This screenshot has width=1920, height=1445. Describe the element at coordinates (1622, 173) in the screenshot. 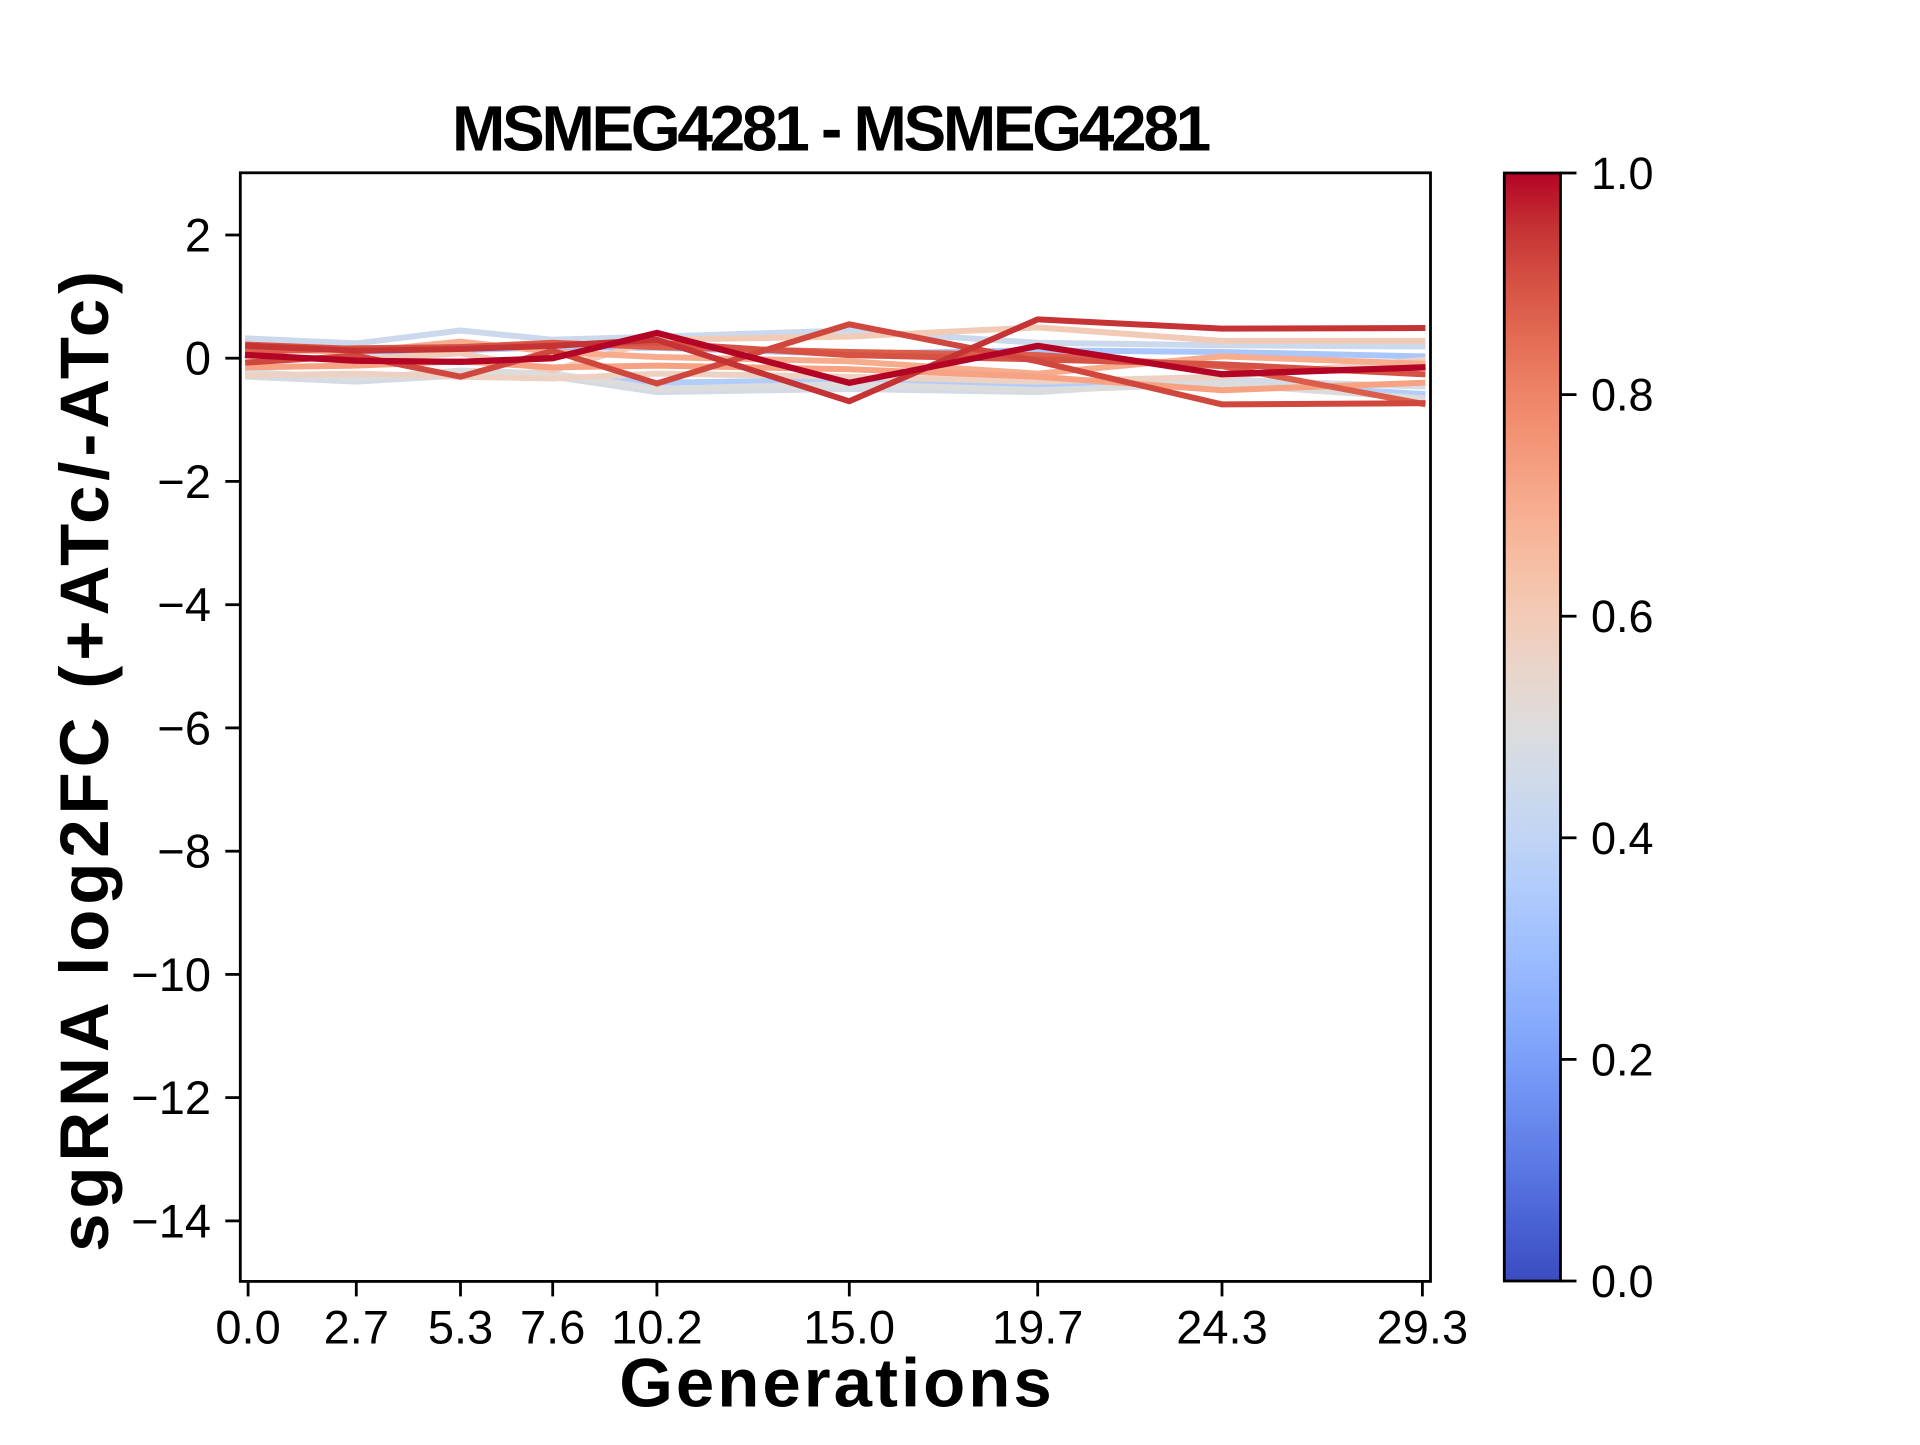

I see `svg-text: 1.0` at that location.